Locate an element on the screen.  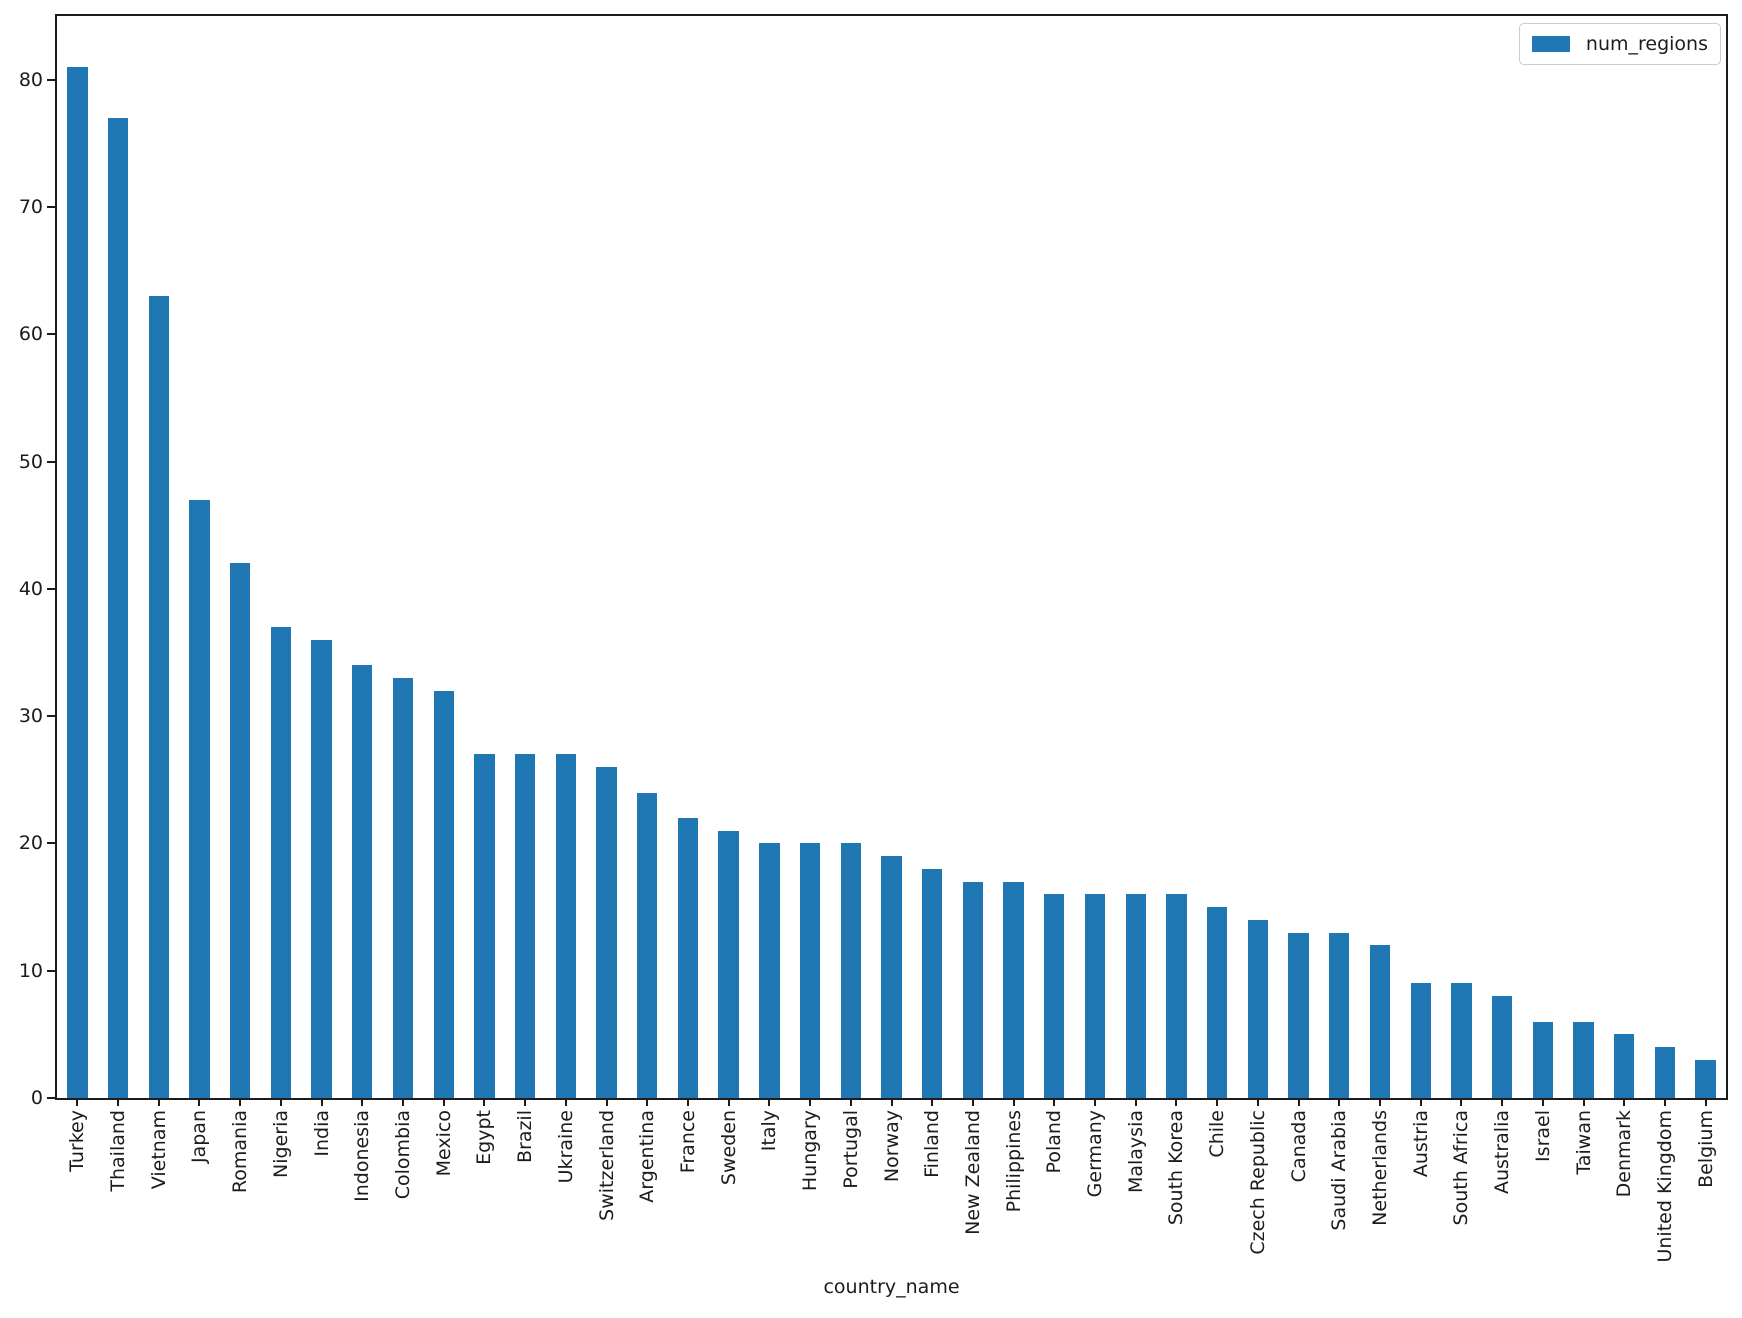
x-tick-label-philippines: Philippines is located at coordinates (1013, 1161).